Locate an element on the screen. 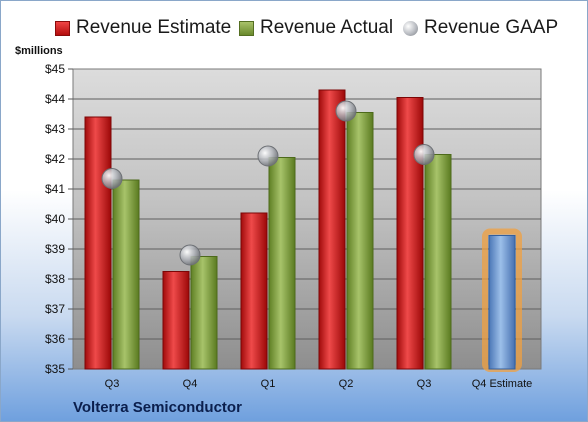 The image size is (588, 422). x-axis: Q3 Q4 Q1 Q2 Q3 Q4 Estimate is located at coordinates (319, 384).